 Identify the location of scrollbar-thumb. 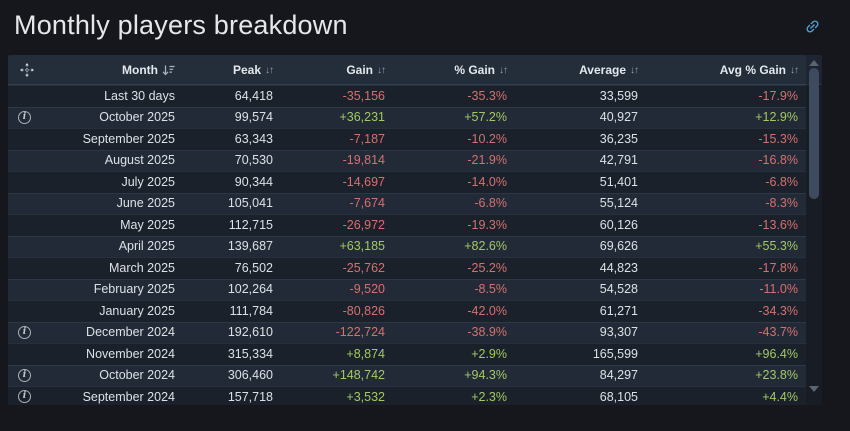
(814, 133).